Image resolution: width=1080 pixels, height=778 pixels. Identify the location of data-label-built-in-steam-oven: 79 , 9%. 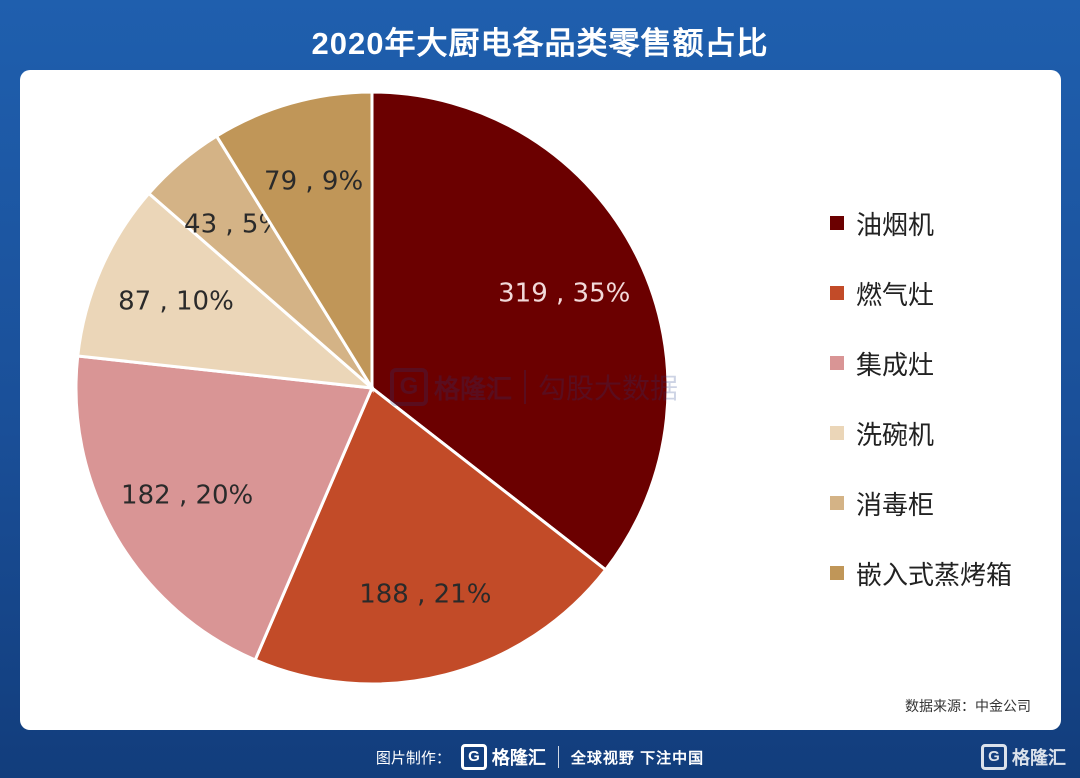
(313, 182).